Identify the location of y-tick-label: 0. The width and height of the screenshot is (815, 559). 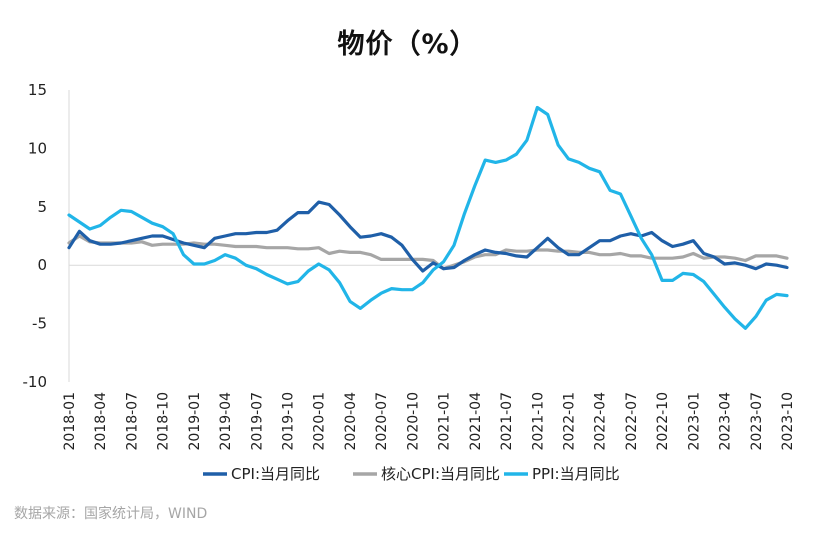
(42, 265).